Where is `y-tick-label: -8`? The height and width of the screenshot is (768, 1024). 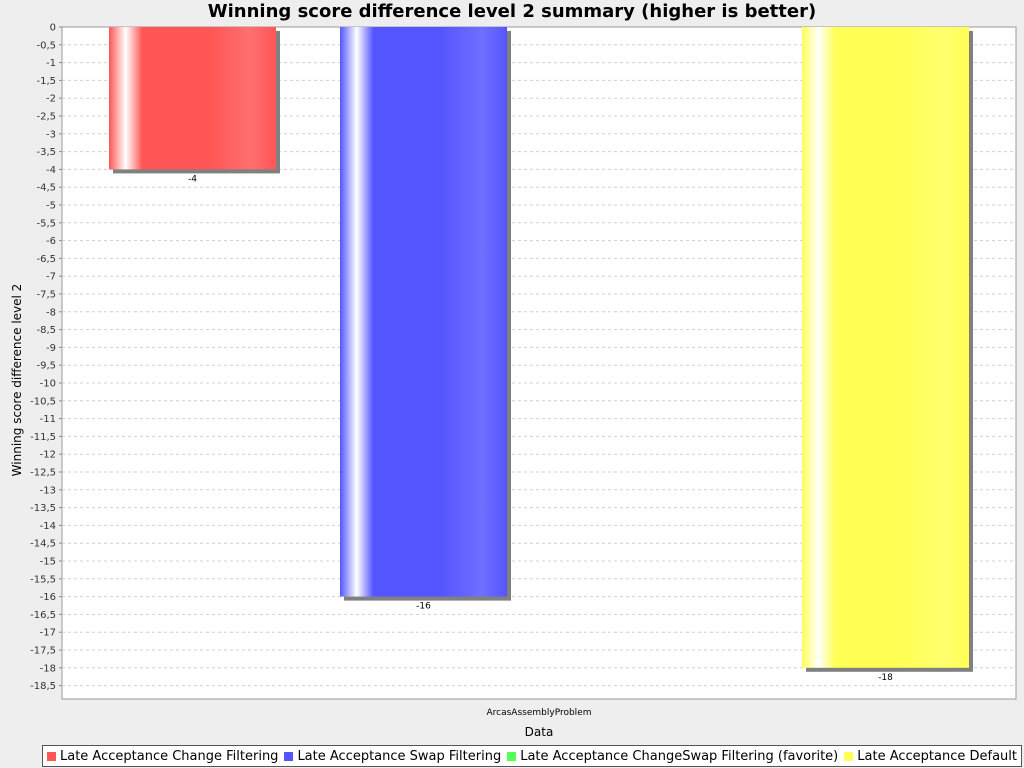
y-tick-label: -8 is located at coordinates (51, 312).